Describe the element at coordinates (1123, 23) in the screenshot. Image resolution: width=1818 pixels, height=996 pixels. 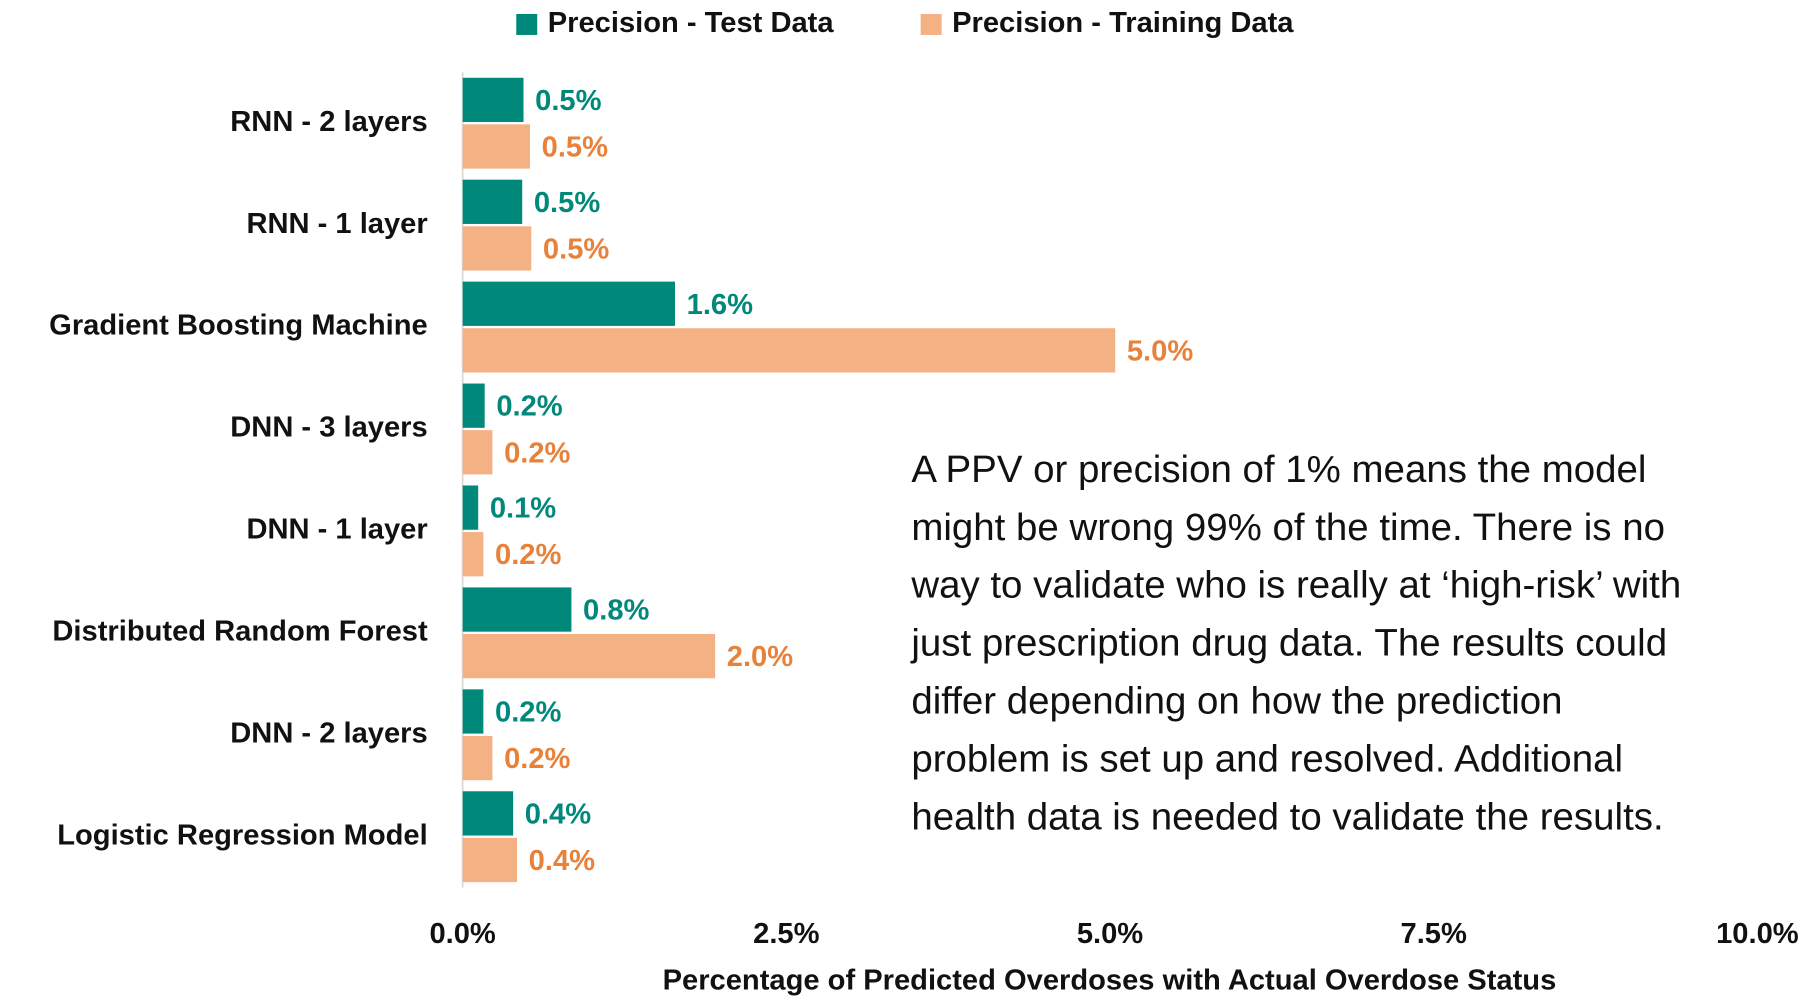
I see `legend-label: Precision - Training Data` at that location.